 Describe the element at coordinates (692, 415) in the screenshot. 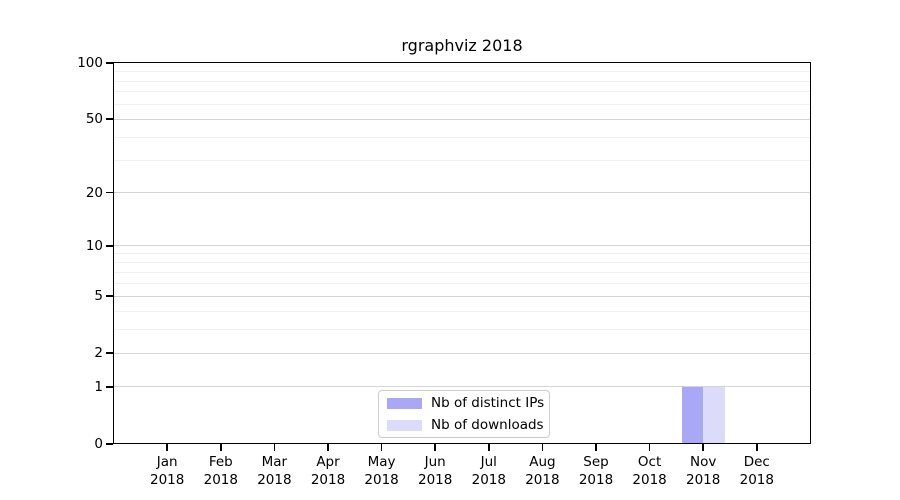

I see `bar-distinct-ips` at that location.